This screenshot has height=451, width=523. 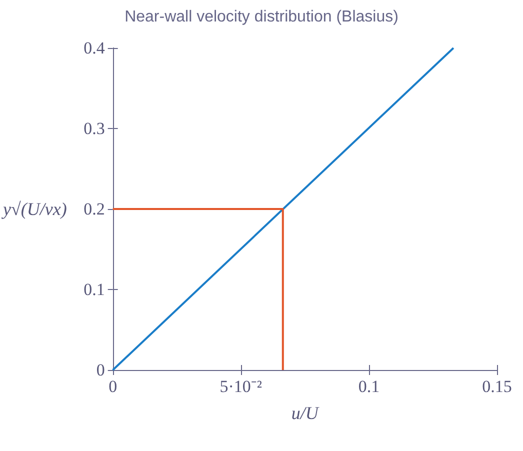 What do you see at coordinates (497, 386) in the screenshot?
I see `x-tick-label: 0.15` at bounding box center [497, 386].